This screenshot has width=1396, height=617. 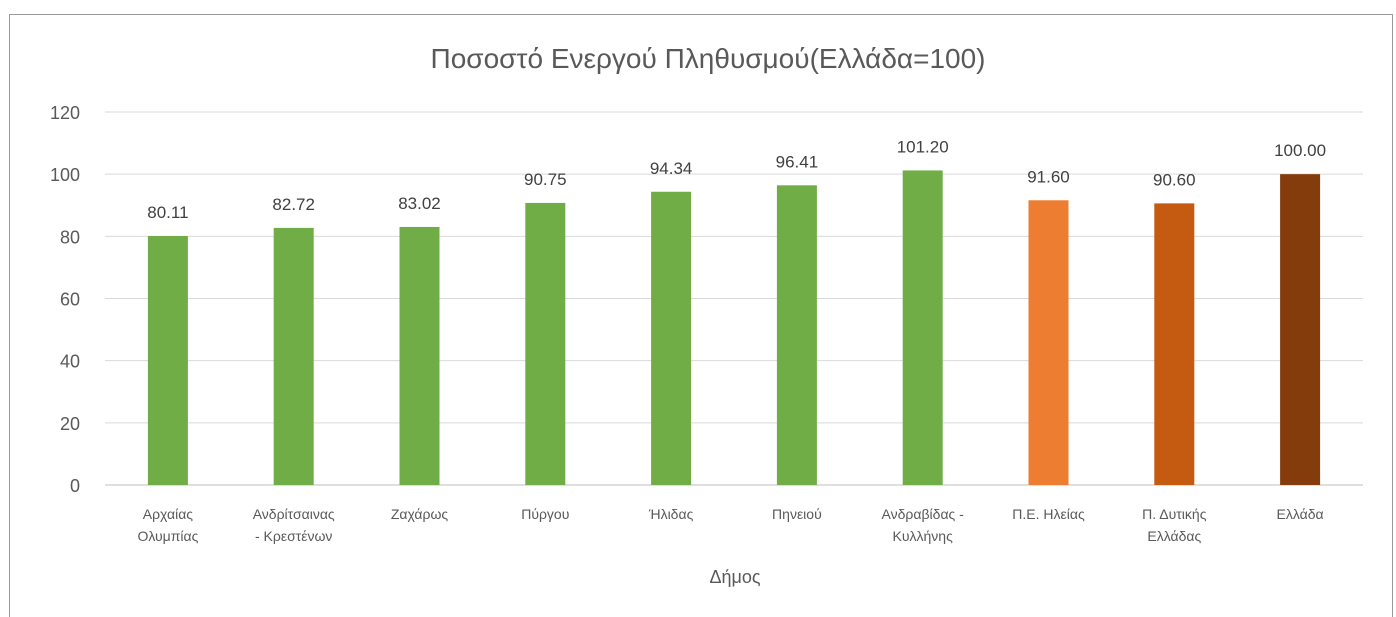 I want to click on x-tick-label: Κυλλήνης, so click(x=923, y=536).